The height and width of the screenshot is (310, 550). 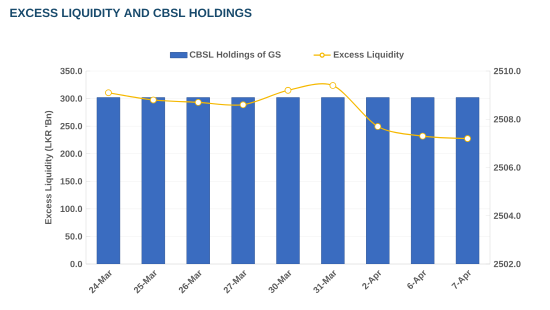 I want to click on y-axis-title: Excess Liquidity (LKR 'Bn), so click(x=49, y=167).